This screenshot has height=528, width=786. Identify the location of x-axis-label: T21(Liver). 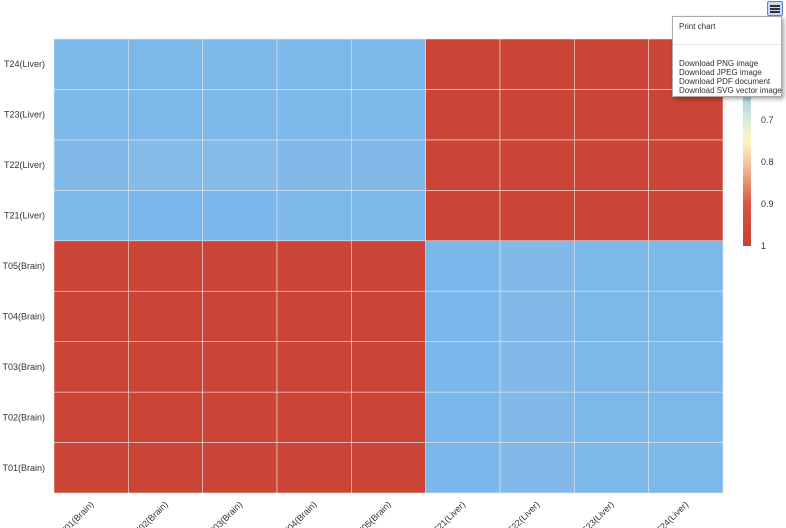
(449, 513).